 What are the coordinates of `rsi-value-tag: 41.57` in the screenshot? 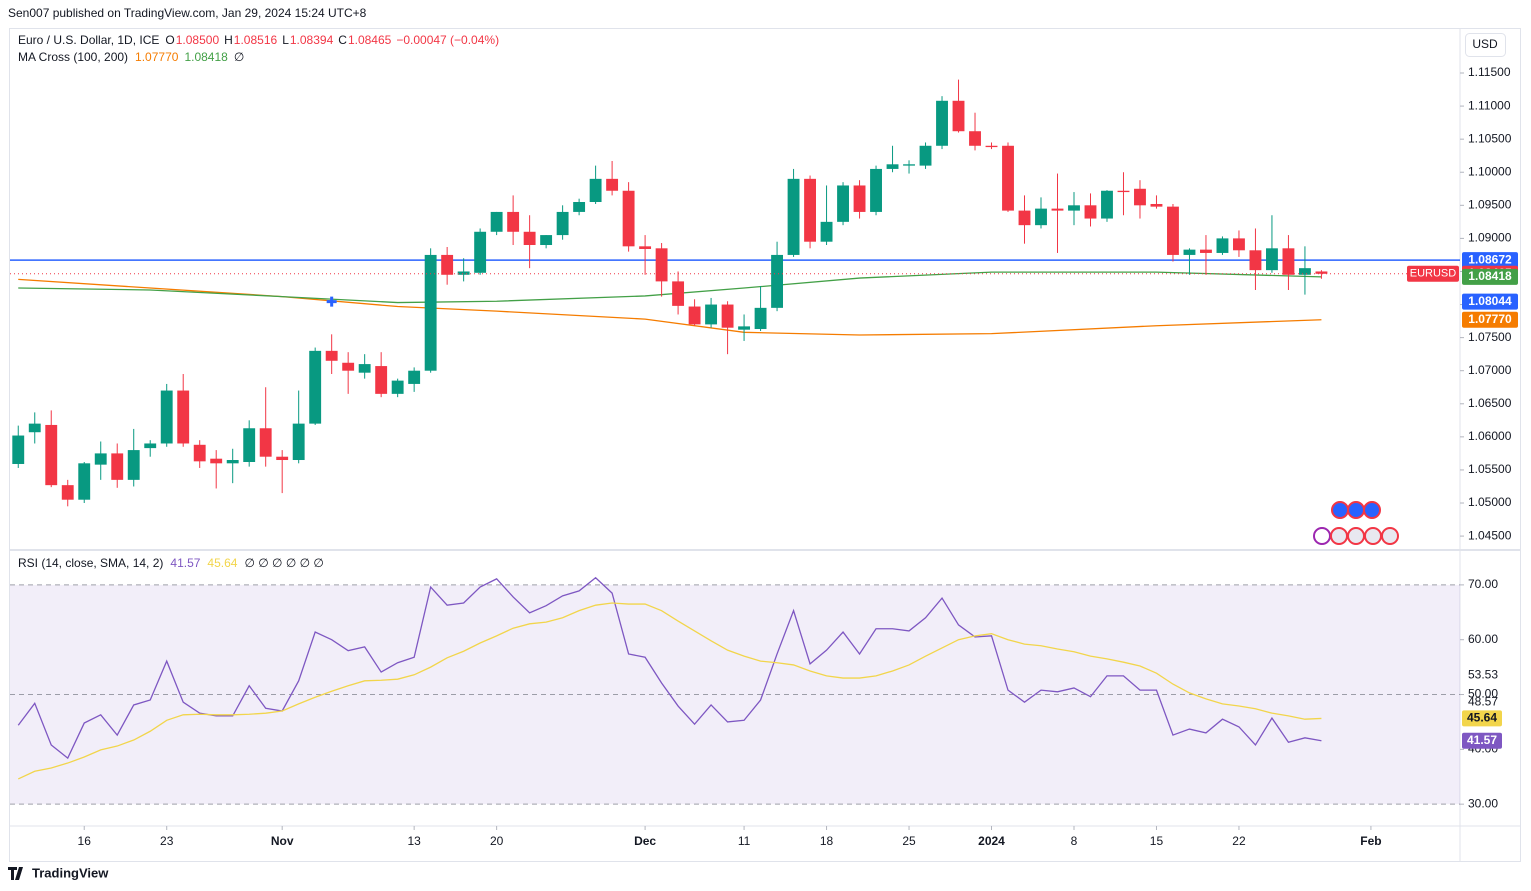 It's located at (1482, 740).